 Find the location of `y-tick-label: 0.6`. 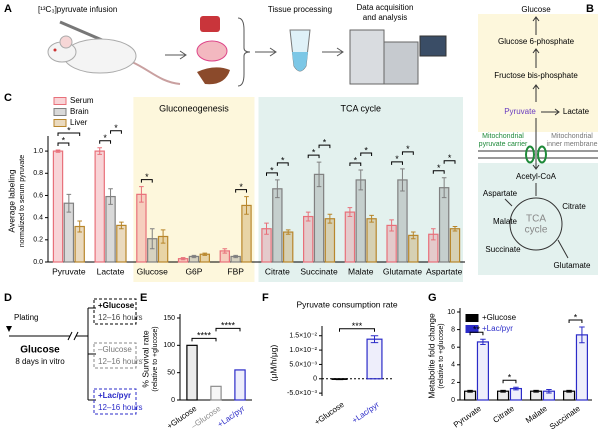

y-tick-label: 0.6 is located at coordinates (38, 195).